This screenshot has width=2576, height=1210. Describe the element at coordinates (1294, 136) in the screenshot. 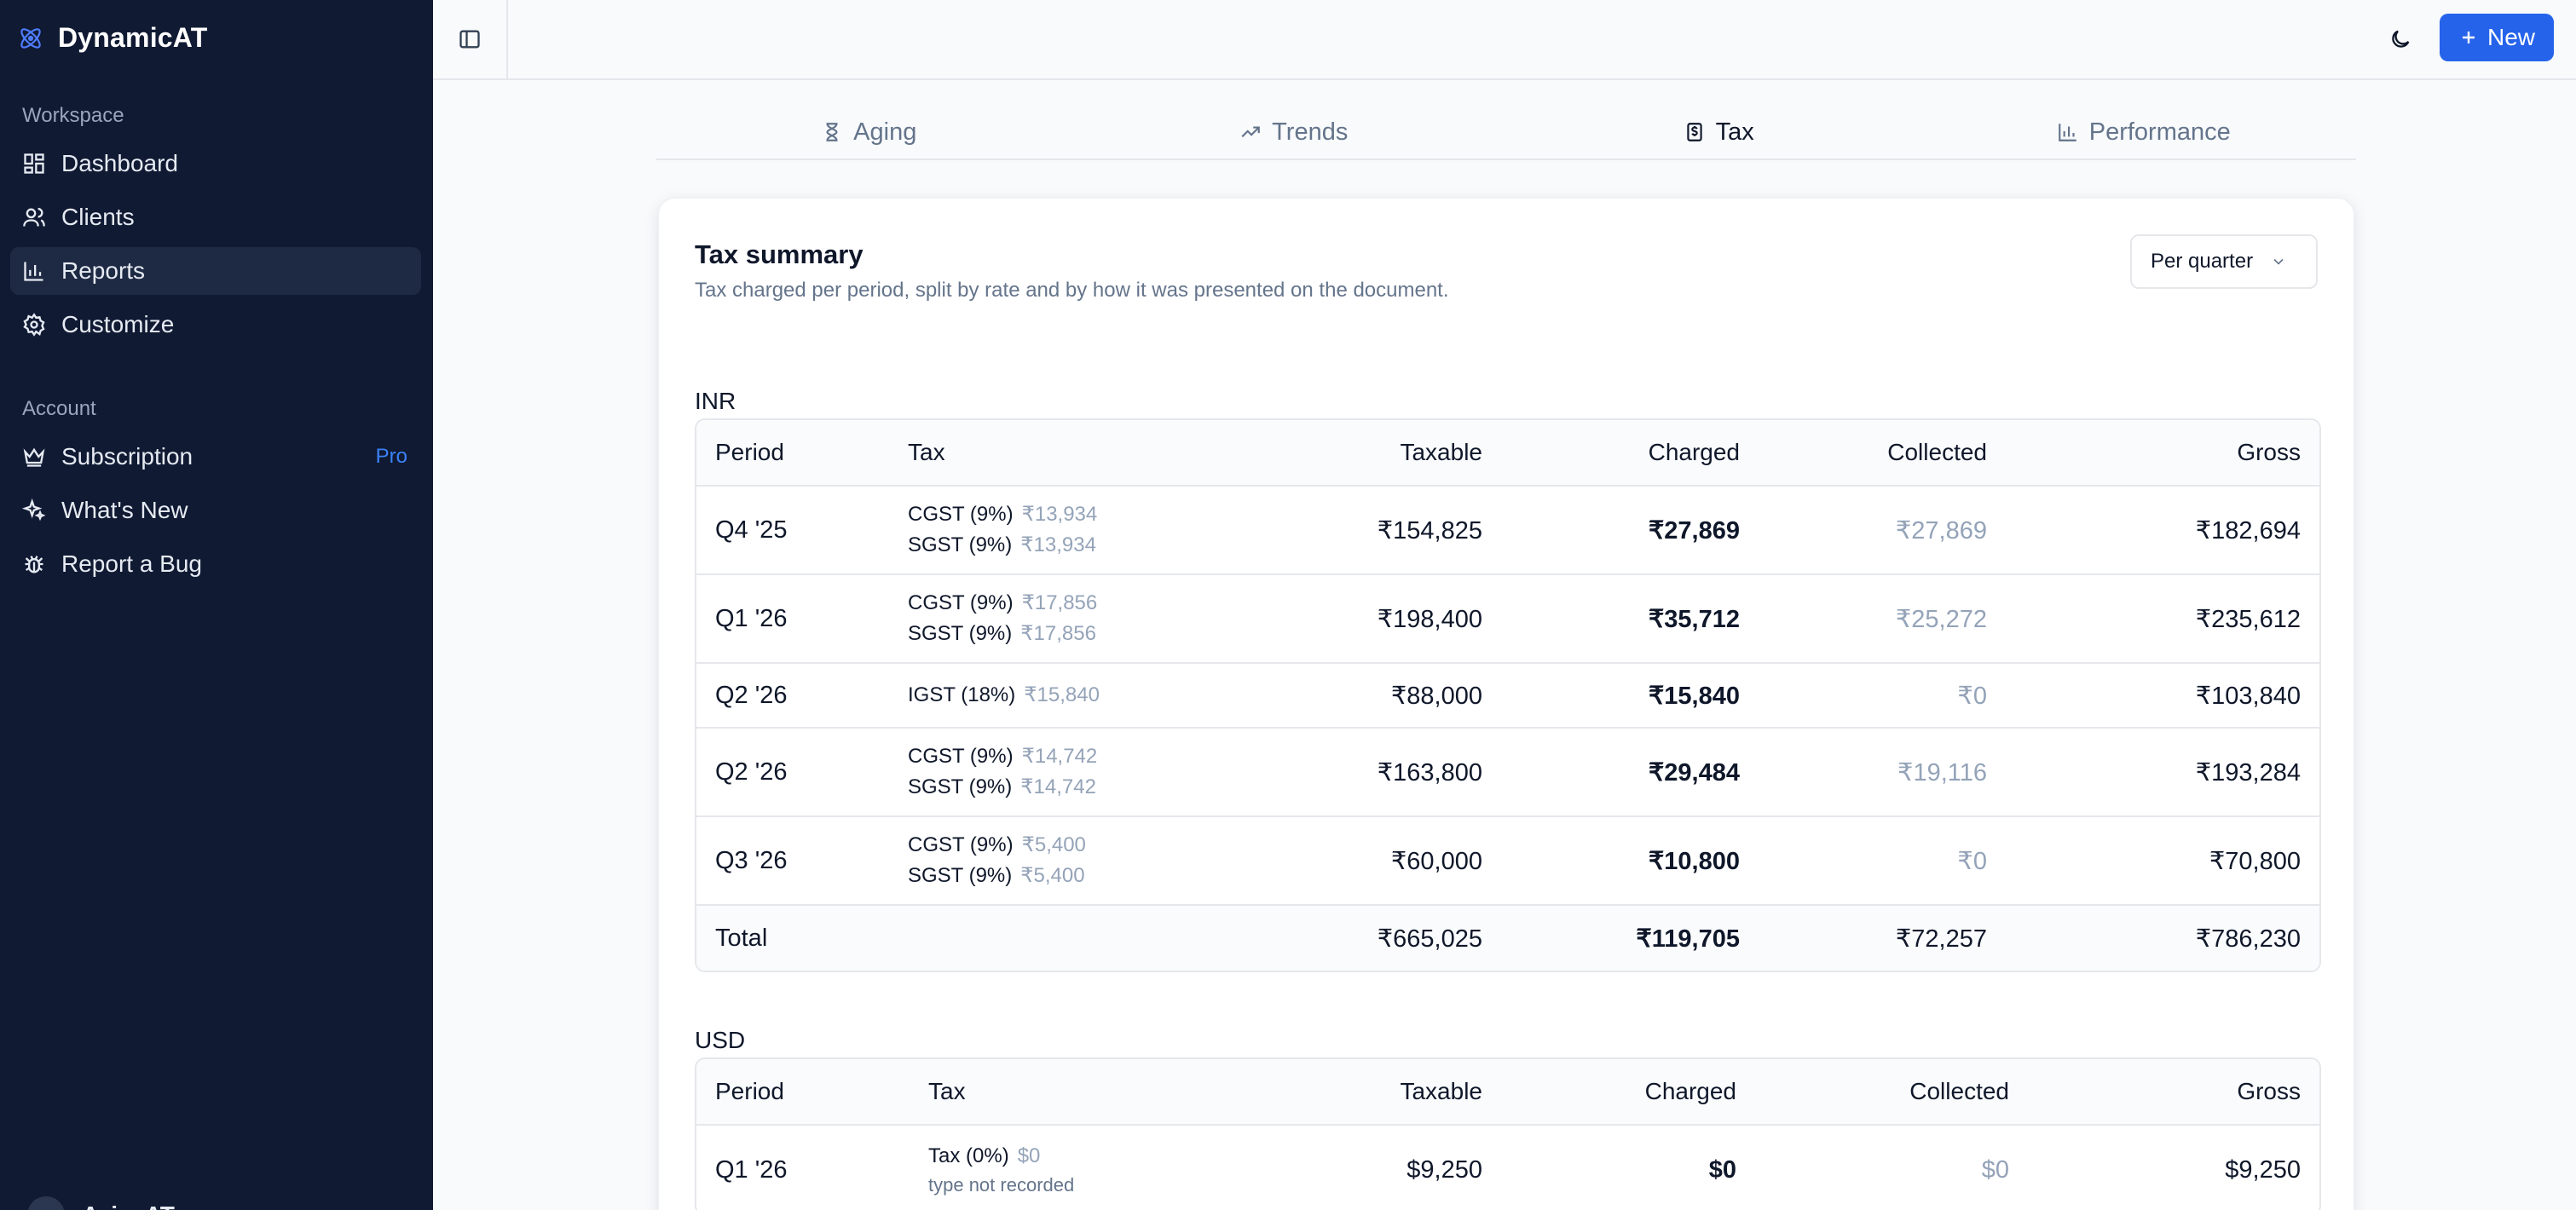

I see `tab-trends: Trends` at that location.